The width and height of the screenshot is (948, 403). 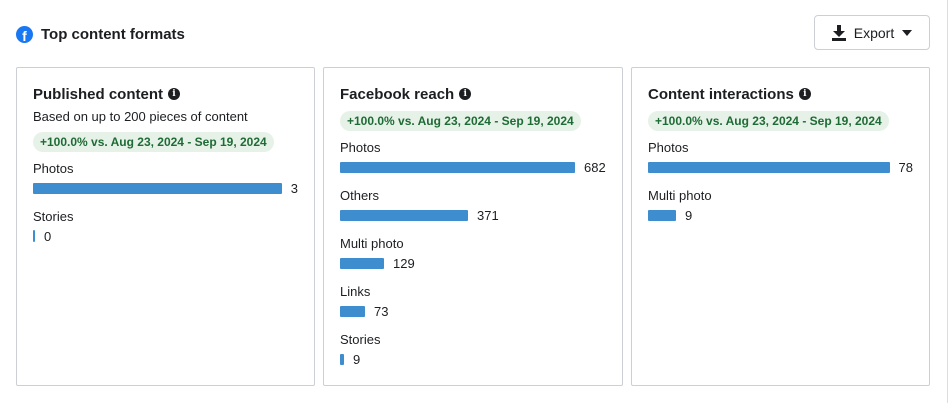 I want to click on bar-value: 78, so click(x=905, y=167).